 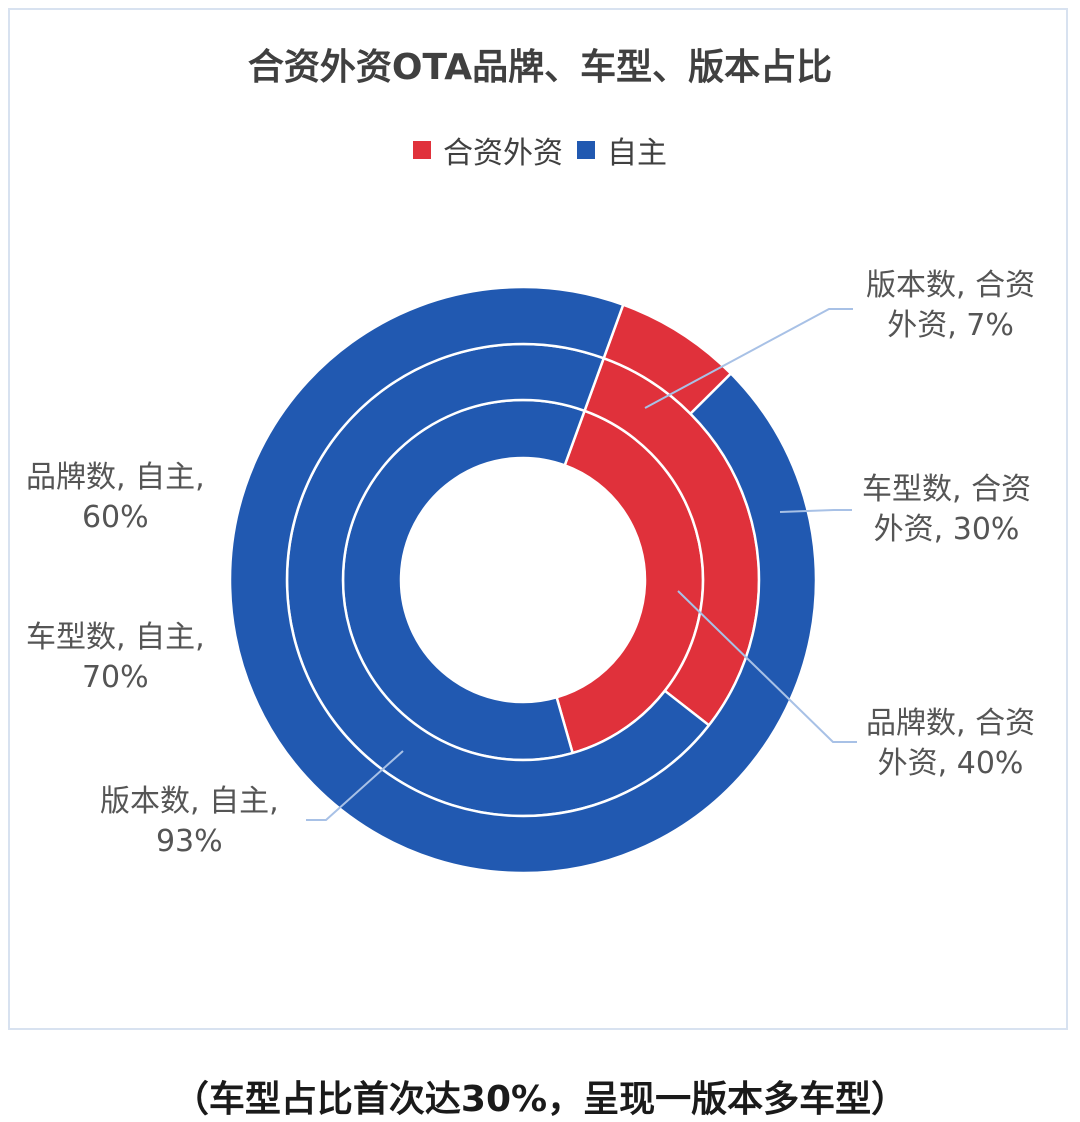 I want to click on data-label-brand-foreign: 品牌数, 合资 外资, 40%, so click(x=951, y=743).